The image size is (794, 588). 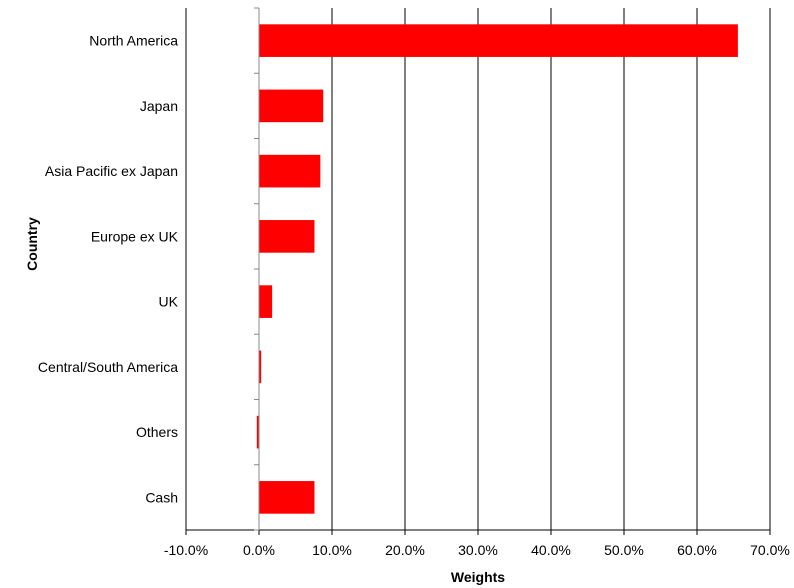 What do you see at coordinates (551, 550) in the screenshot?
I see `x-tick-label-5: 40.0%` at bounding box center [551, 550].